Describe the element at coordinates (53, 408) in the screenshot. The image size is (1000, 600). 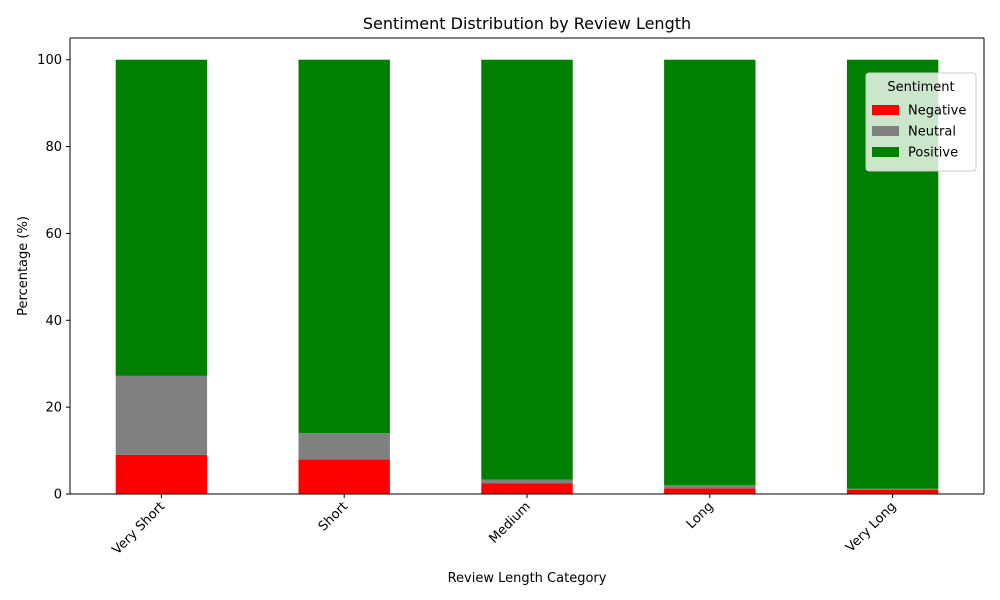
I see `y-tick-label: 20` at that location.